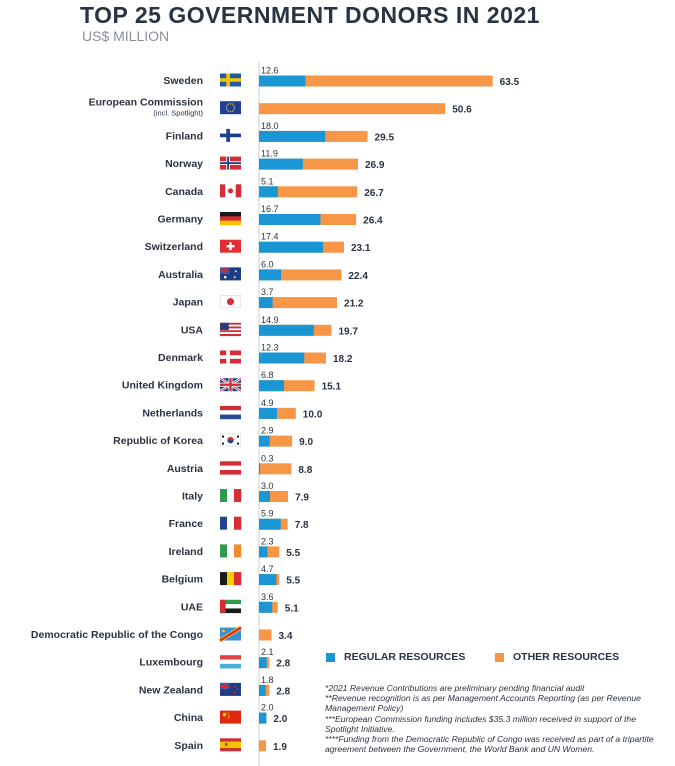  What do you see at coordinates (267, 708) in the screenshot?
I see `regular-value-label: 2.0` at bounding box center [267, 708].